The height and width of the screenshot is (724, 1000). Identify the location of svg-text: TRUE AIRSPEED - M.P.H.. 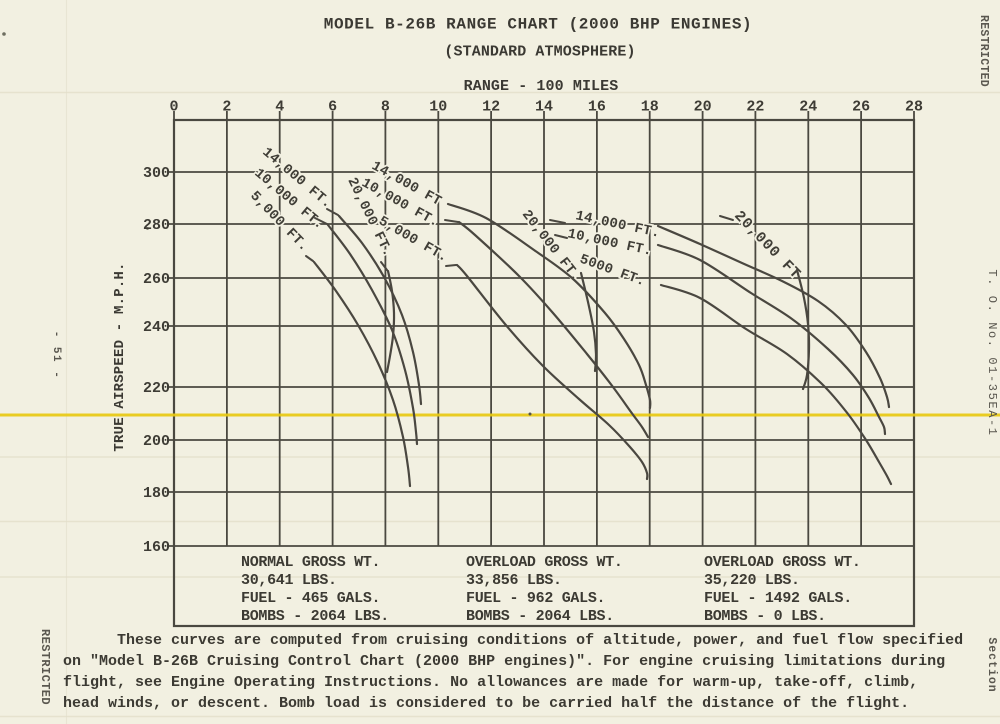
(120, 356).